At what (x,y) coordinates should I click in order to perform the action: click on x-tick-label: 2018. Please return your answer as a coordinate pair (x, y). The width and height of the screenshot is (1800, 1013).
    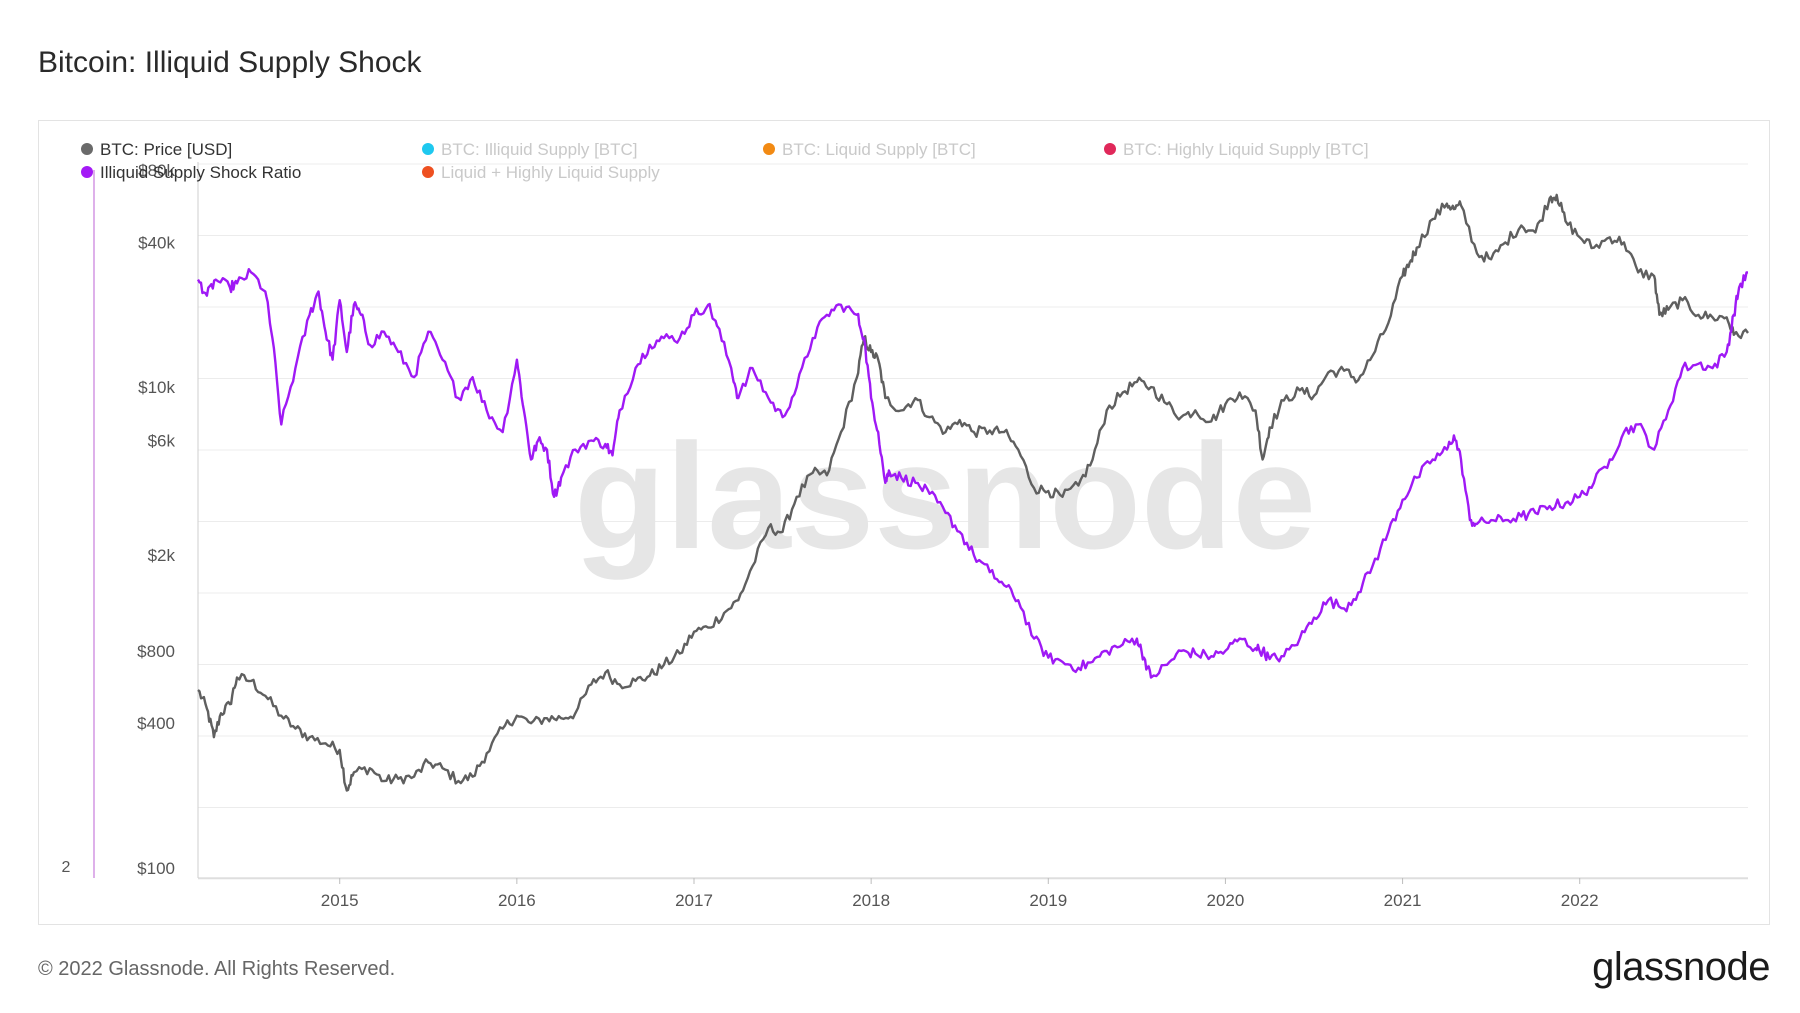
    Looking at the image, I should click on (871, 900).